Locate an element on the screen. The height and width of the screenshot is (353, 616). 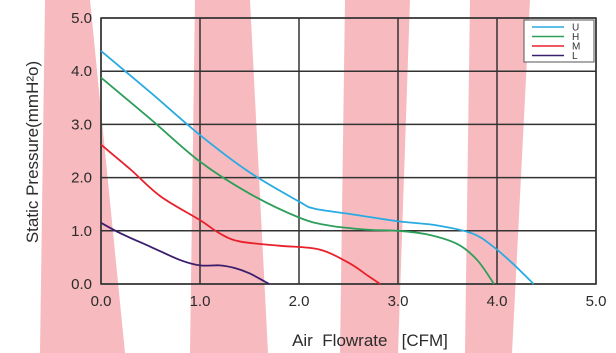
y-tick-label: 0.0 is located at coordinates (81, 284).